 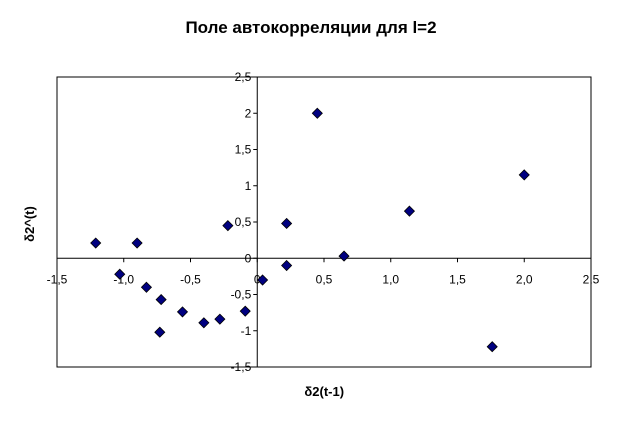 What do you see at coordinates (190, 279) in the screenshot?
I see `x-tick-label: -0,5` at bounding box center [190, 279].